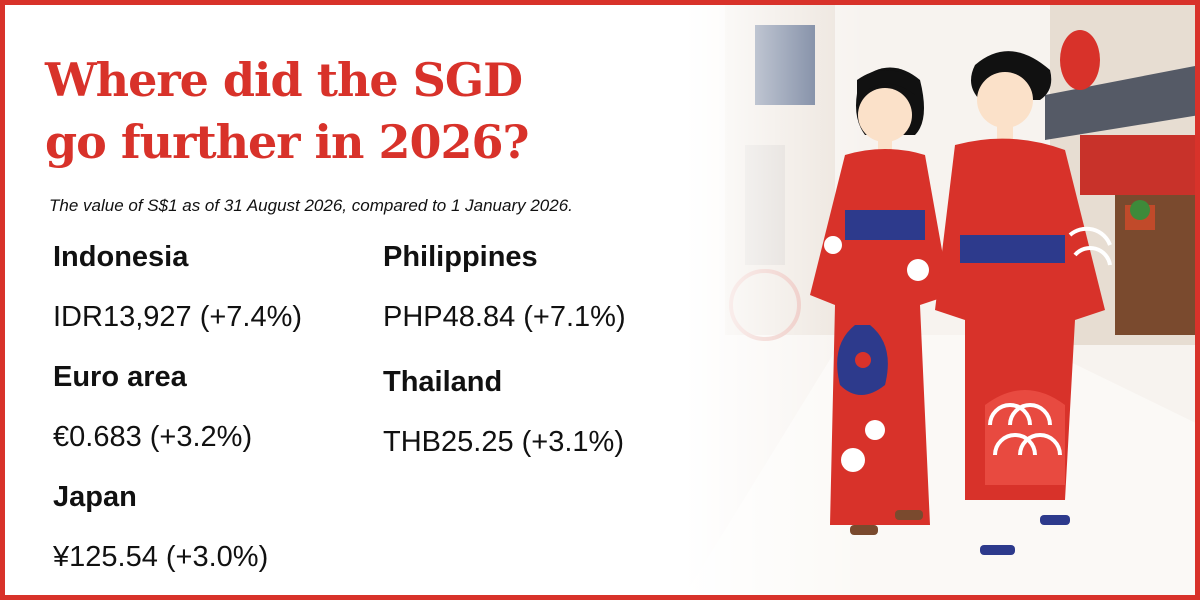 The width and height of the screenshot is (1200, 600). I want to click on country-name: Euro area, so click(120, 377).